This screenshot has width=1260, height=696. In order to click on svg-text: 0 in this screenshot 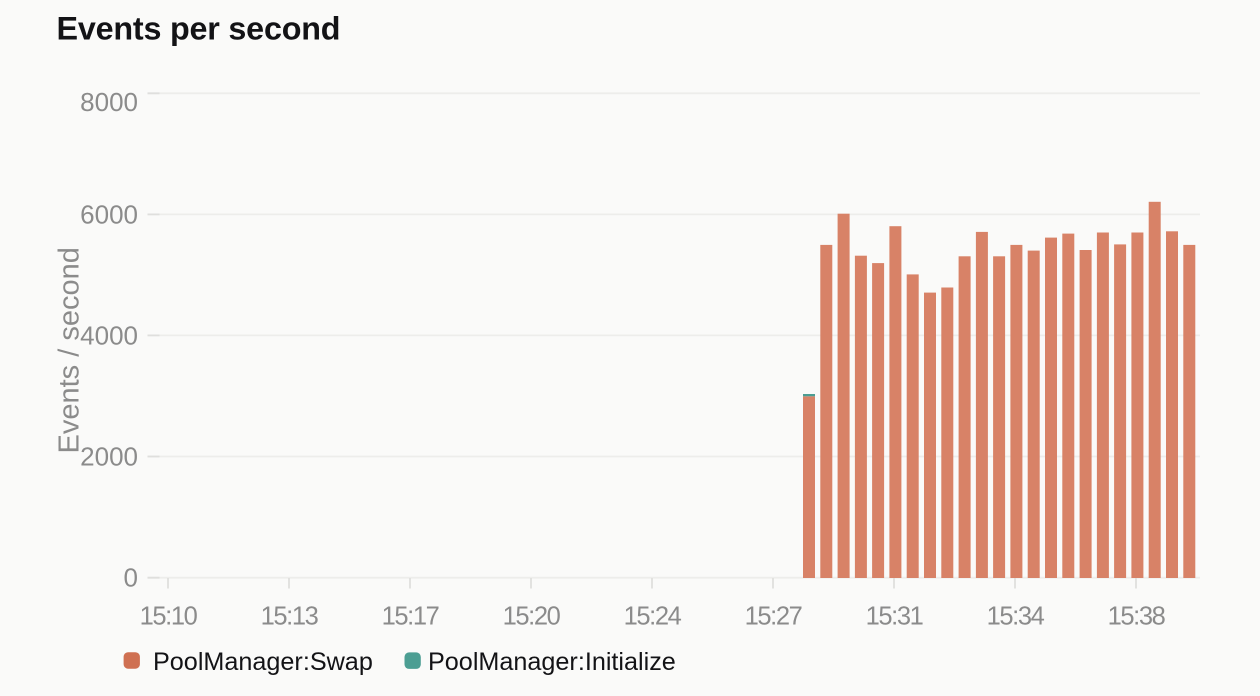, I will do `click(131, 577)`.